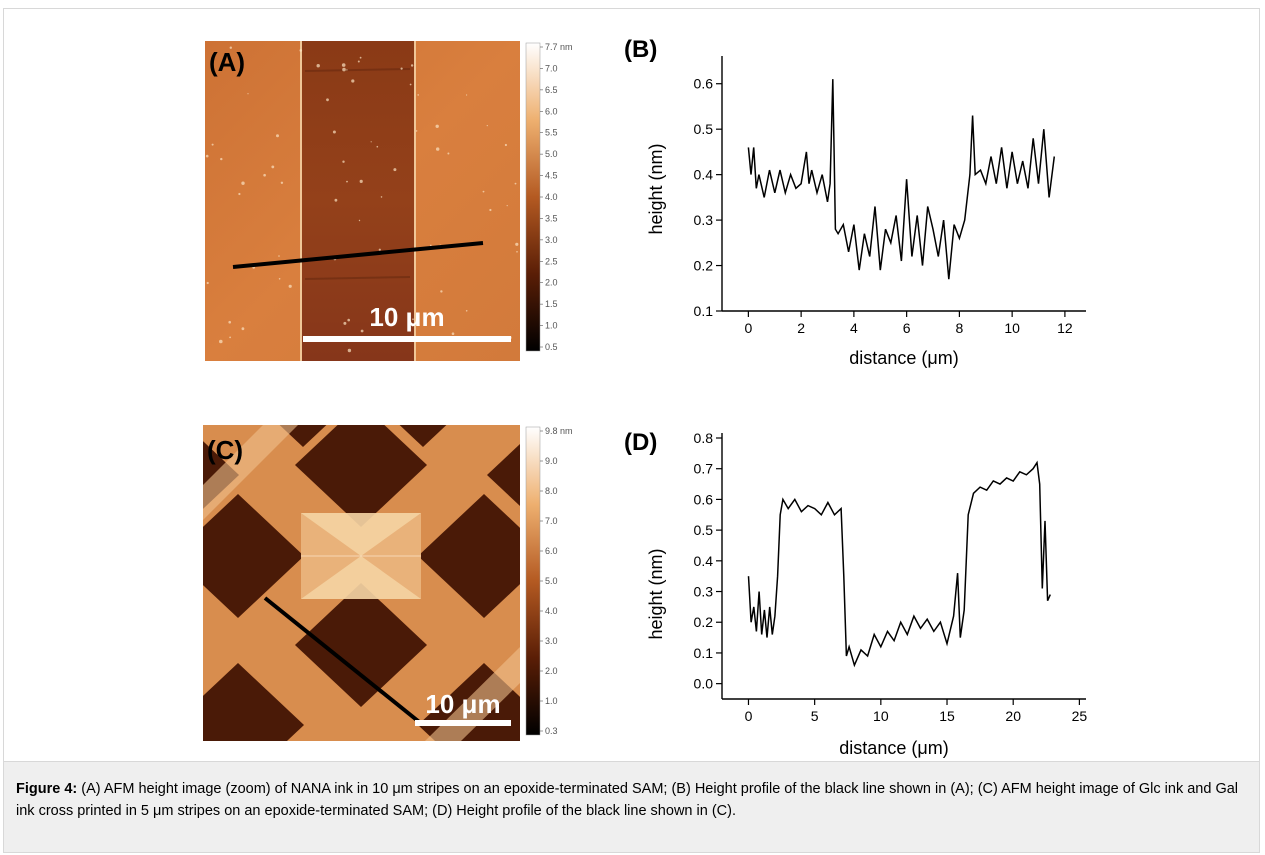 The width and height of the screenshot is (1265, 855). I want to click on chartD-x-tick-label: 15, so click(947, 716).